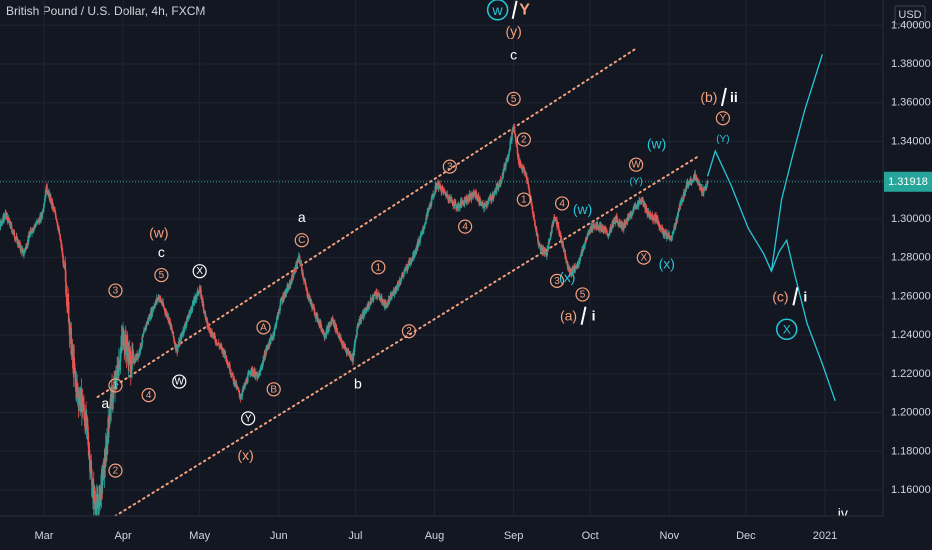 The height and width of the screenshot is (550, 932). I want to click on wave-circle-label: X, so click(199, 271).